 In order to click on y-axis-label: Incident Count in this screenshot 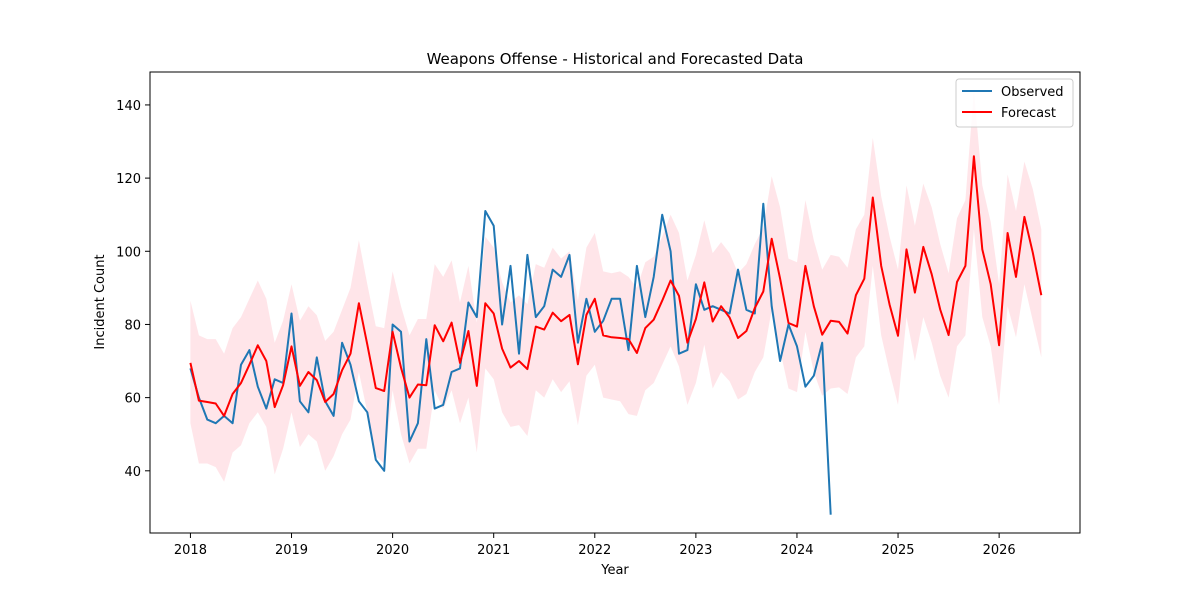, I will do `click(100, 301)`.